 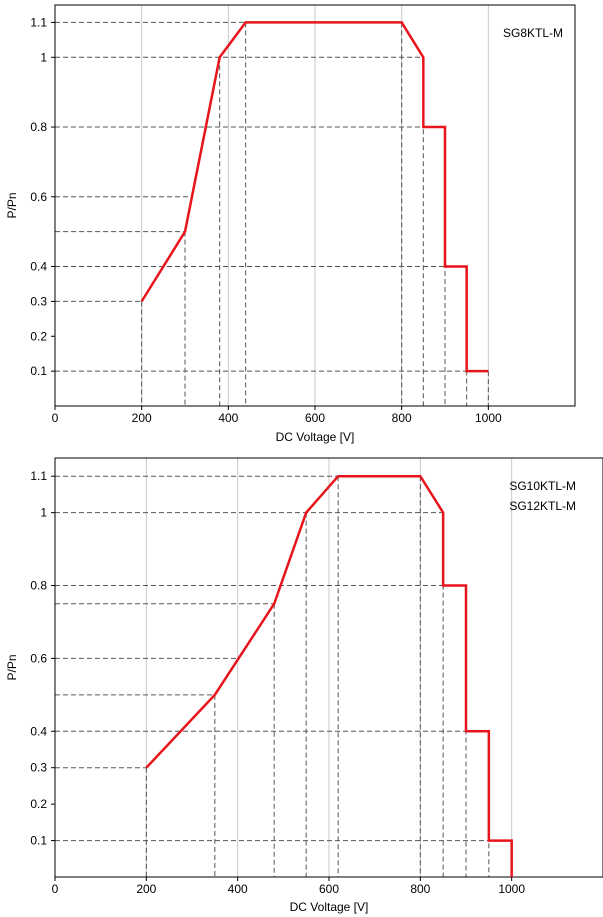 I want to click on model-annotation: SG10KTL-M, so click(x=542, y=486).